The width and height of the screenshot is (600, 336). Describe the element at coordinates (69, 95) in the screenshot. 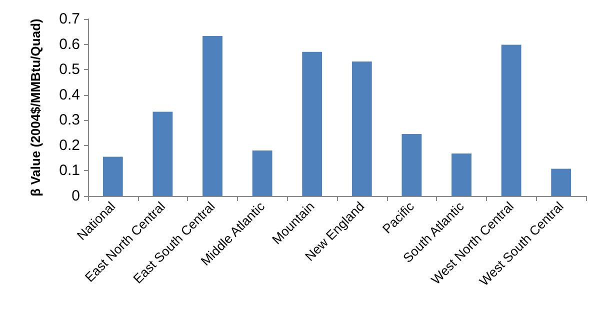

I see `y-tick-label: 0.4` at that location.